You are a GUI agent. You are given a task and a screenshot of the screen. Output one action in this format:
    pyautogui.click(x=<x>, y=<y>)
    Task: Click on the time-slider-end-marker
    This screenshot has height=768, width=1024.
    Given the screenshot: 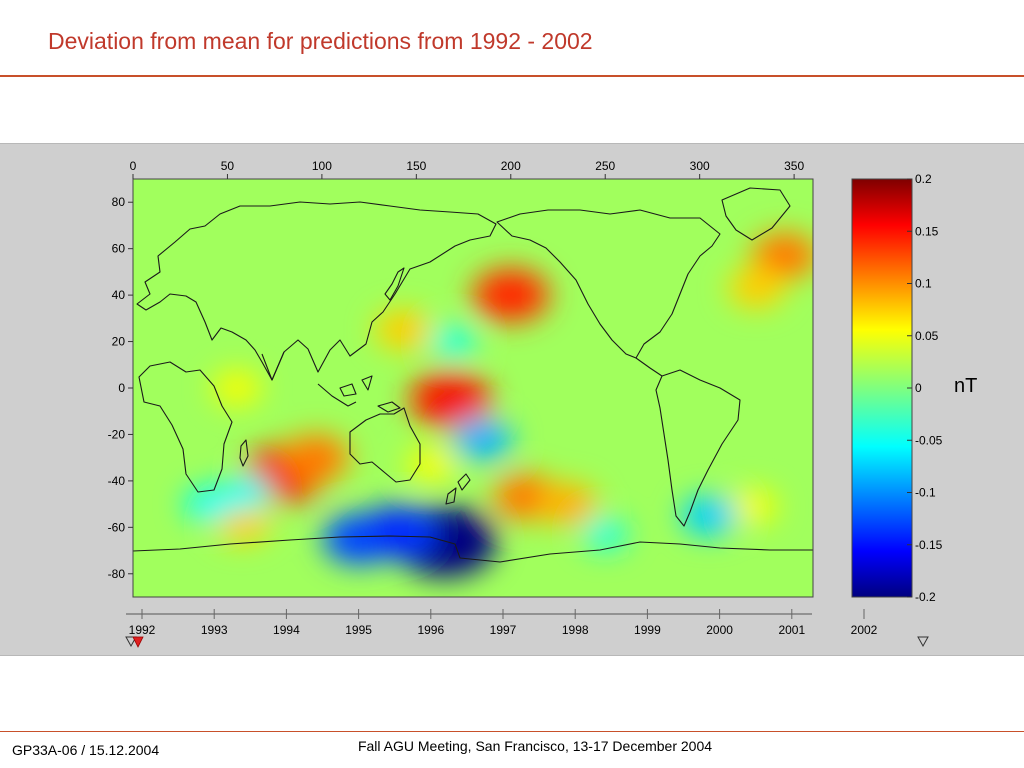 What is the action you would take?
    pyautogui.click(x=923, y=642)
    